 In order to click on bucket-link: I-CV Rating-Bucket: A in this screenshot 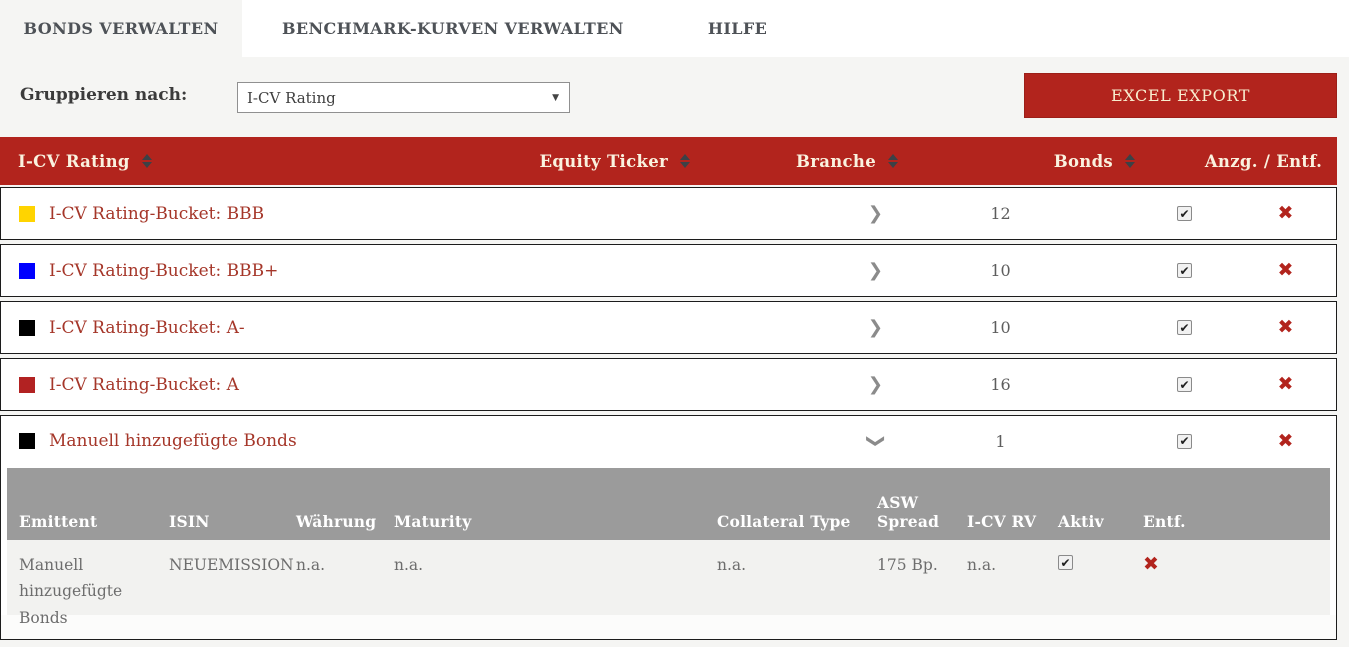, I will do `click(144, 384)`.